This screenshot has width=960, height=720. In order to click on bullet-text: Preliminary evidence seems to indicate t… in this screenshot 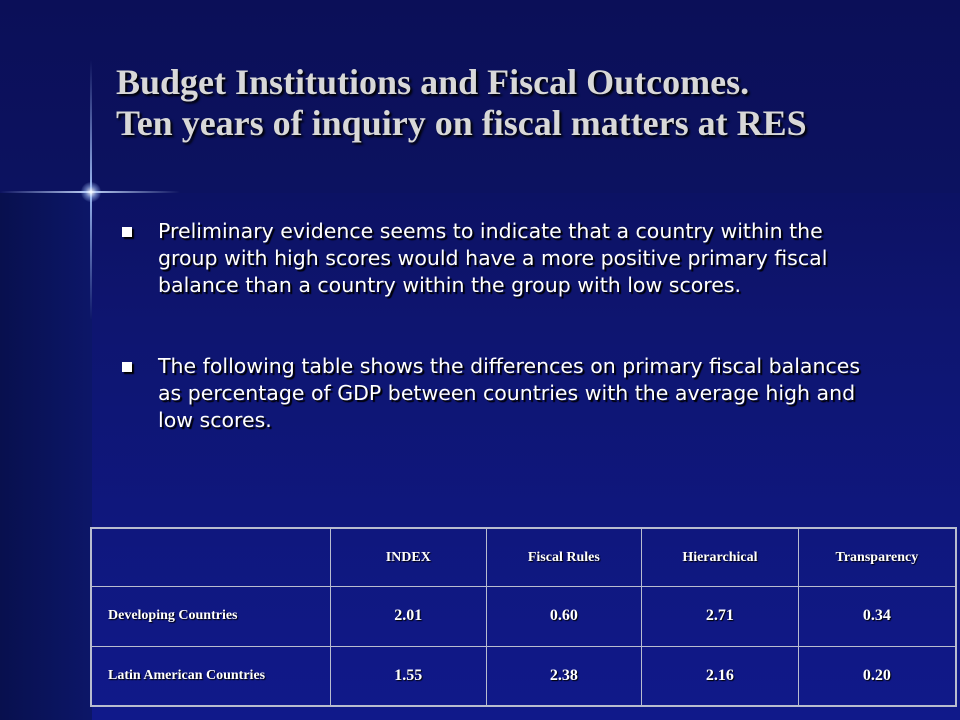, I will do `click(493, 258)`.